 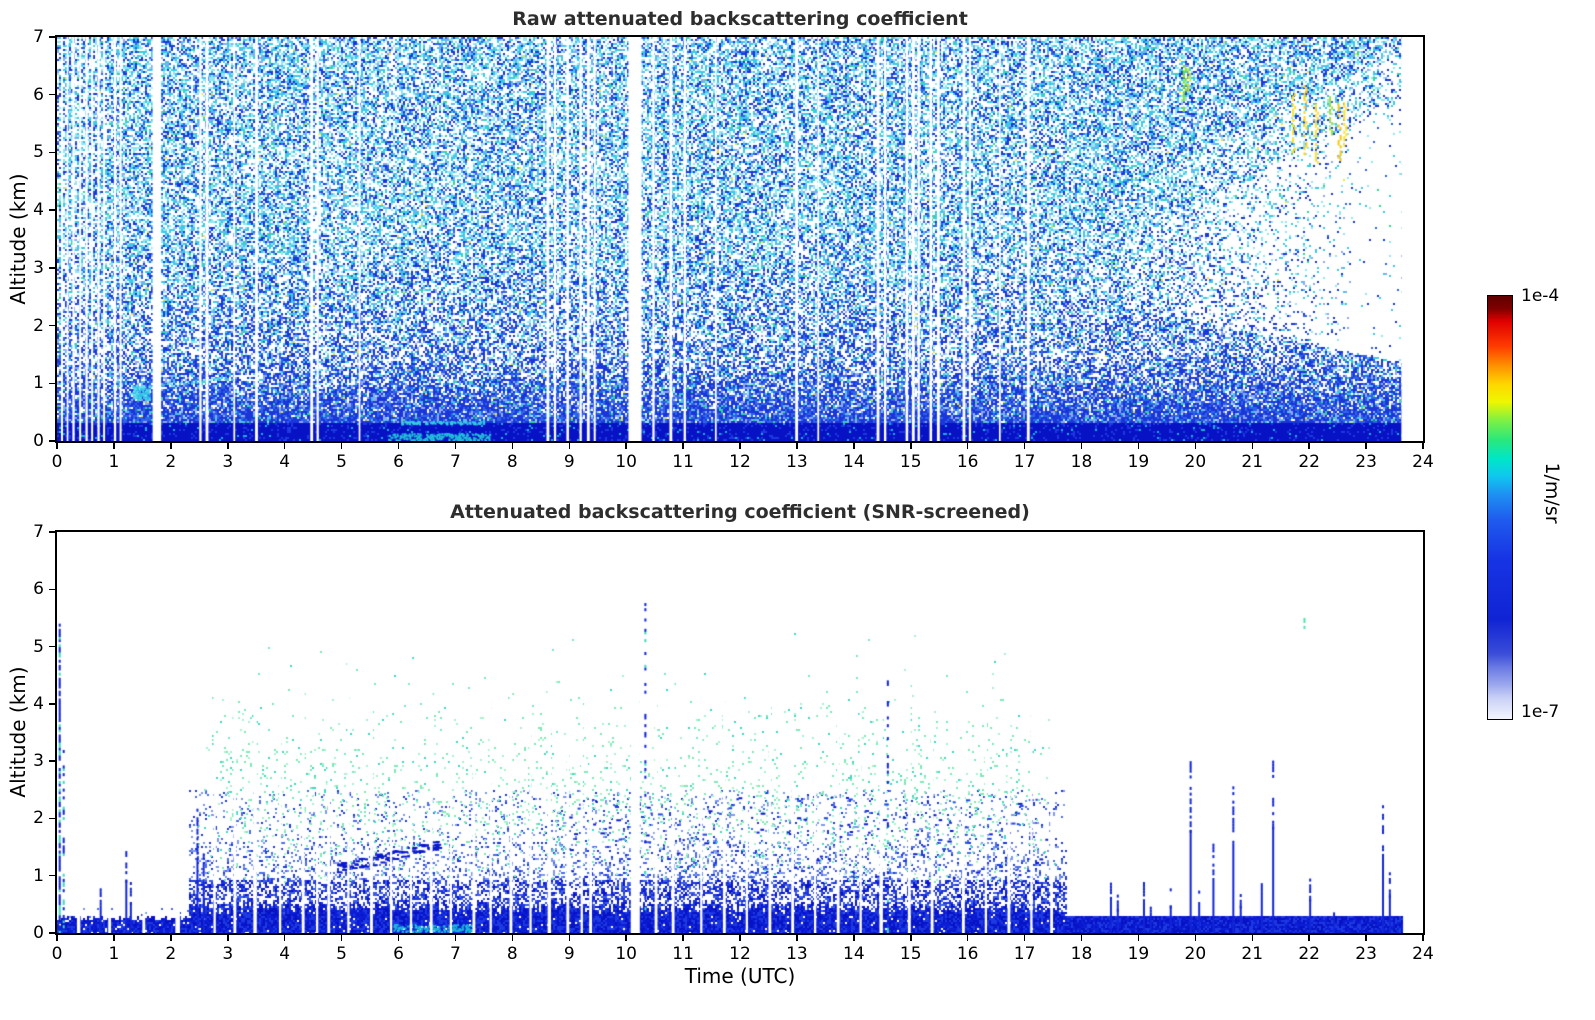 I want to click on x-tick-label: 21, so click(x=1252, y=954).